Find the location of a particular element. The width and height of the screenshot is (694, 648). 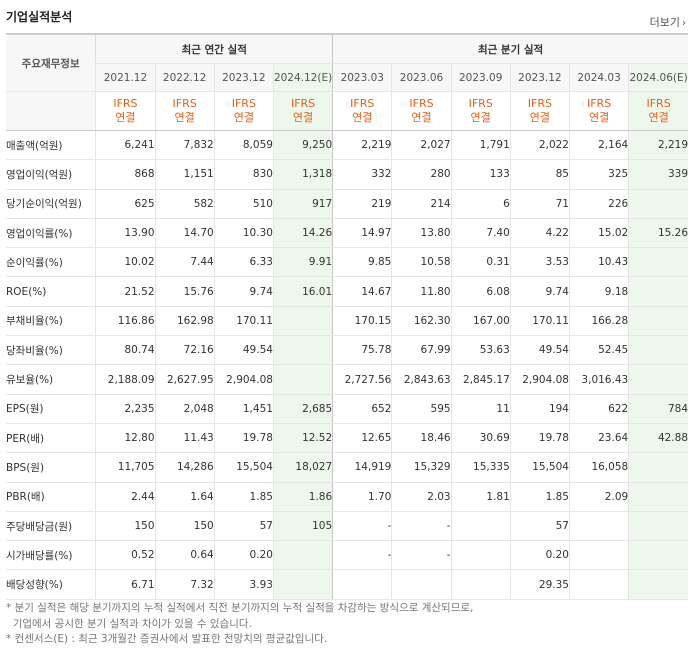

table-cell: 2,904.08 is located at coordinates (243, 379).